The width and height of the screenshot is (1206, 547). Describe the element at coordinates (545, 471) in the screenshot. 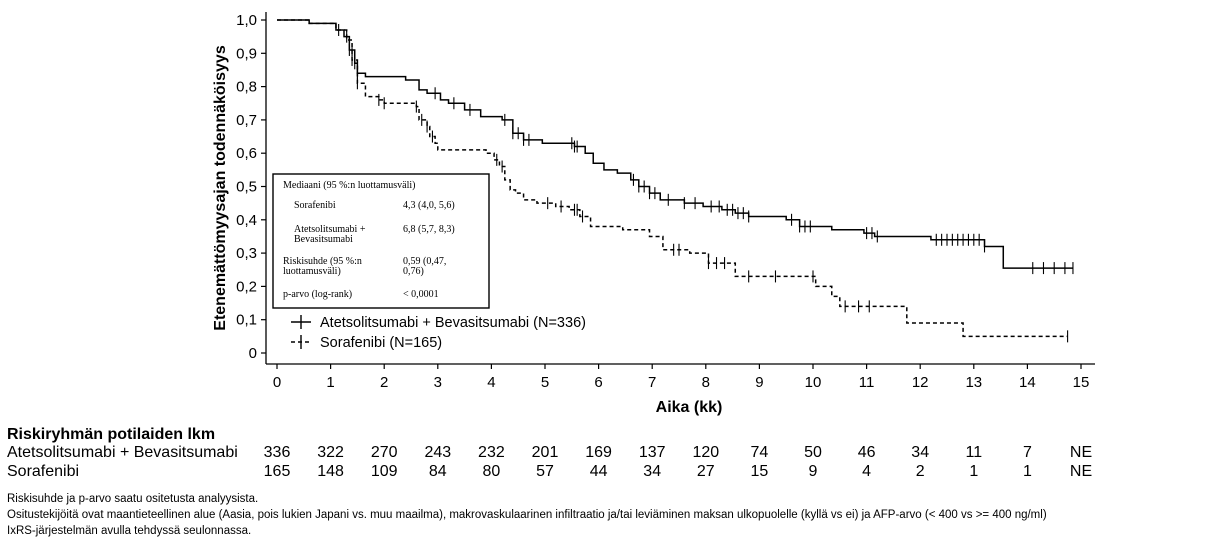

I see `risk-count: 57` at that location.